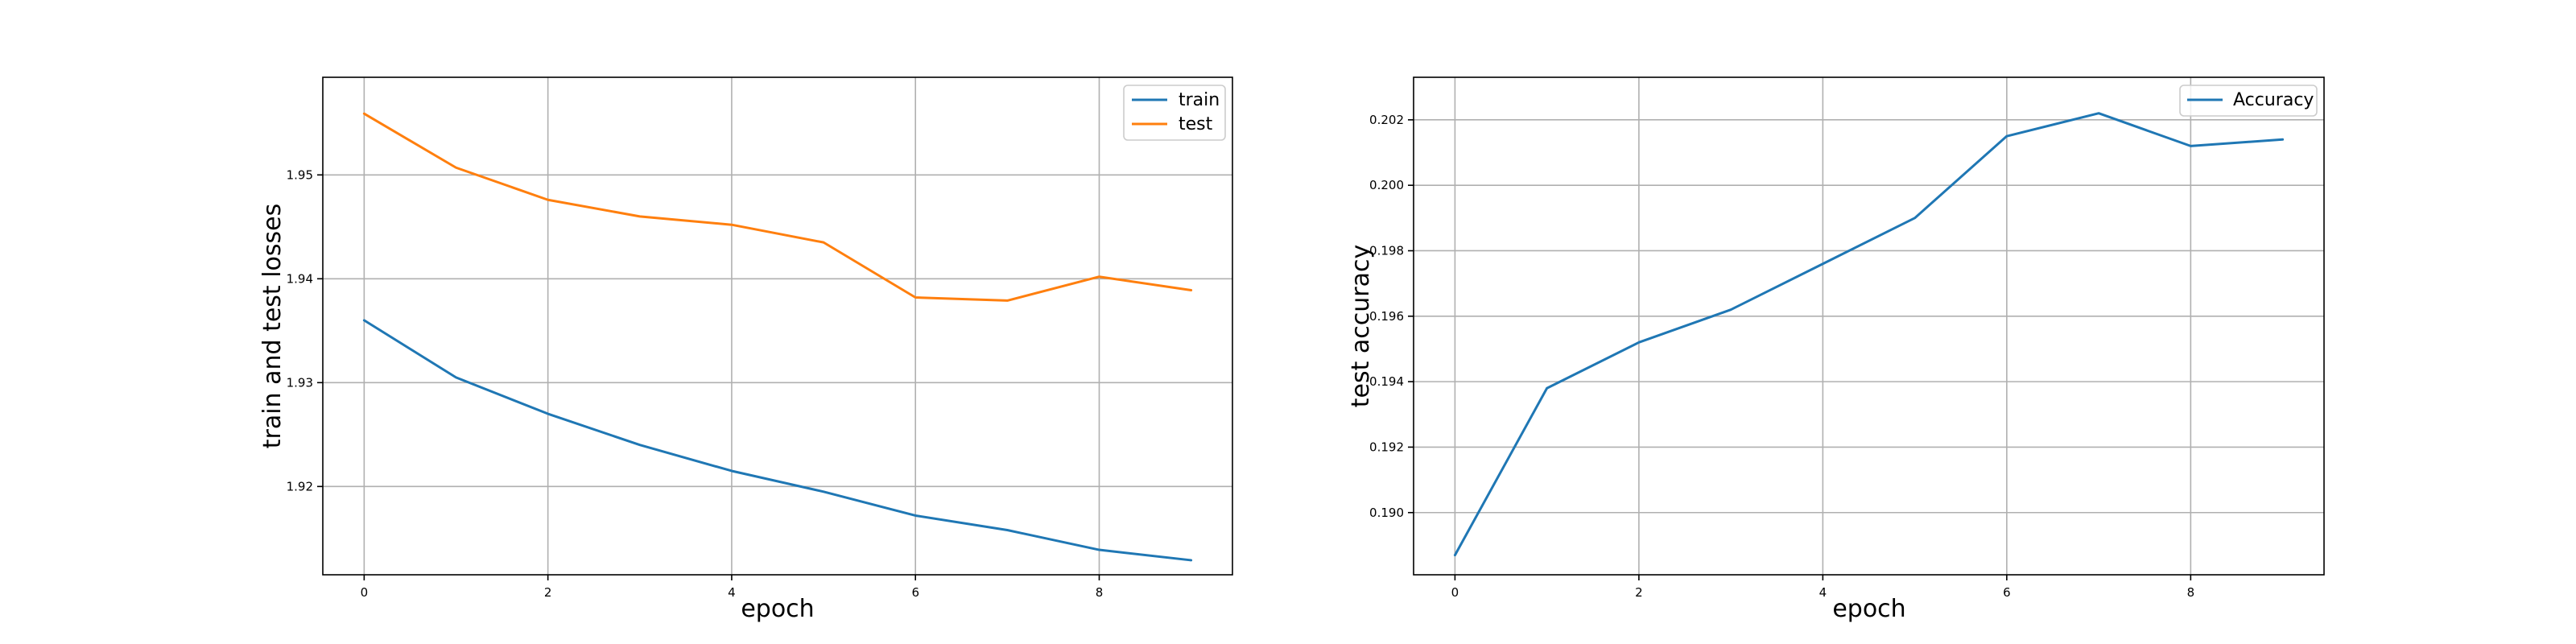 The image size is (2576, 644). Describe the element at coordinates (1386, 381) in the screenshot. I see `y-tick-label: 0.194` at that location.